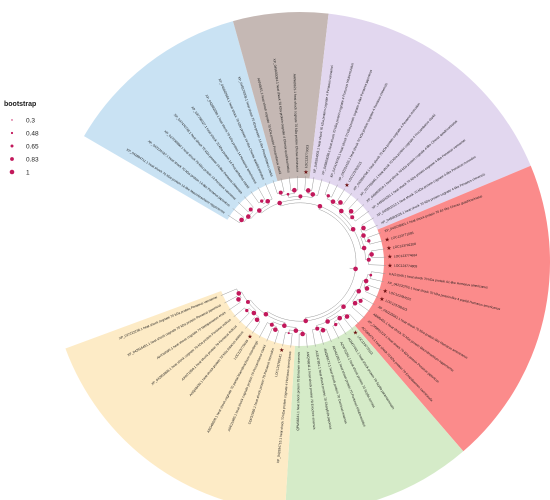  I want to click on tip: ★LOC123770003, so click(306, 160).